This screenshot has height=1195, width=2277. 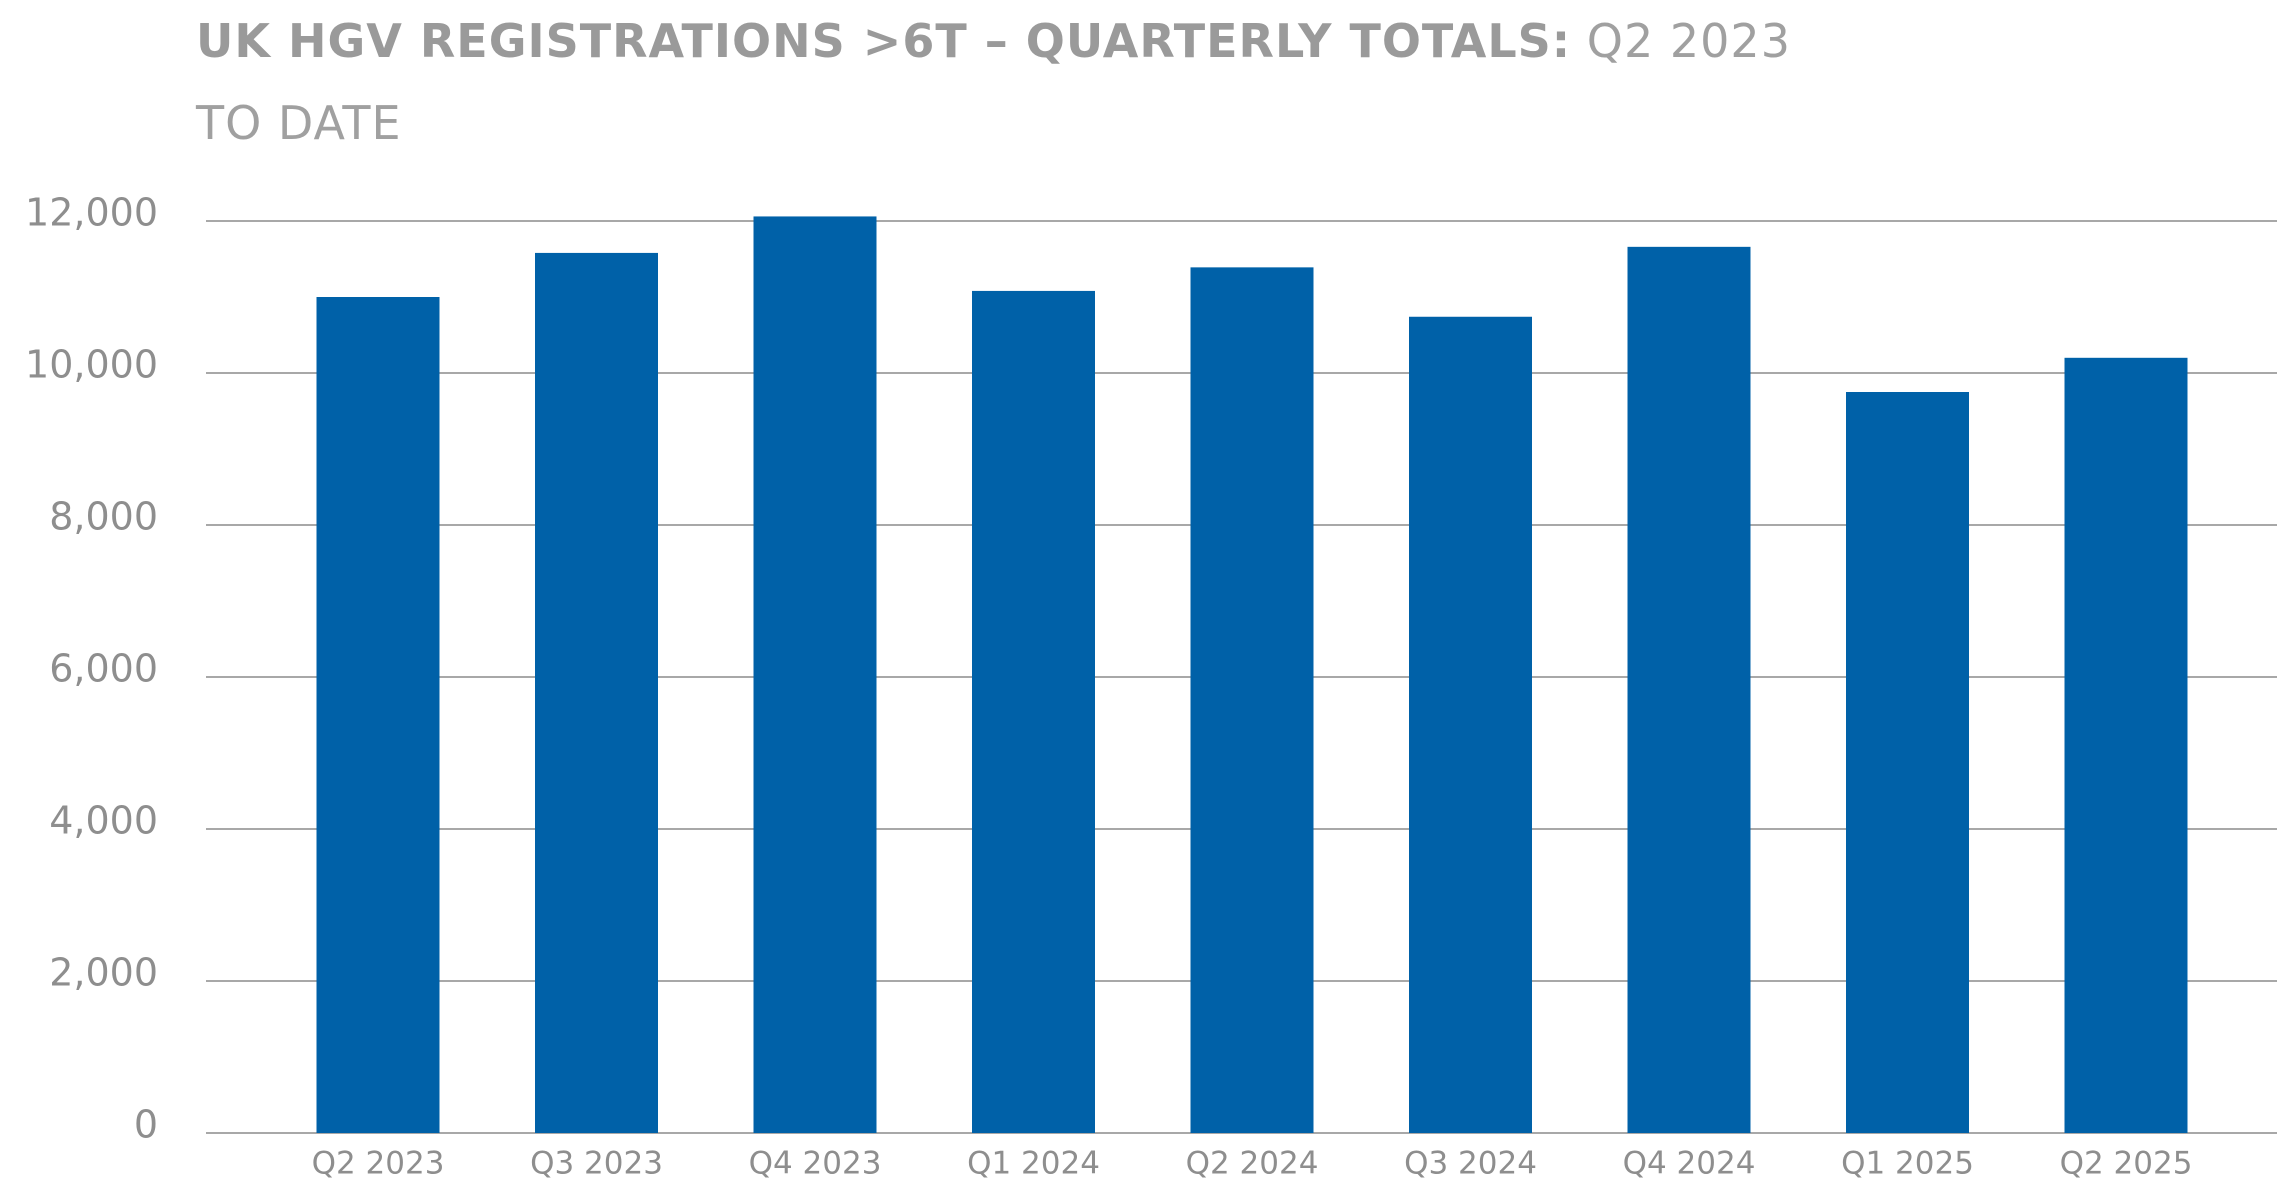 What do you see at coordinates (1470, 1164) in the screenshot?
I see `x-tick-label: Q3 2024` at bounding box center [1470, 1164].